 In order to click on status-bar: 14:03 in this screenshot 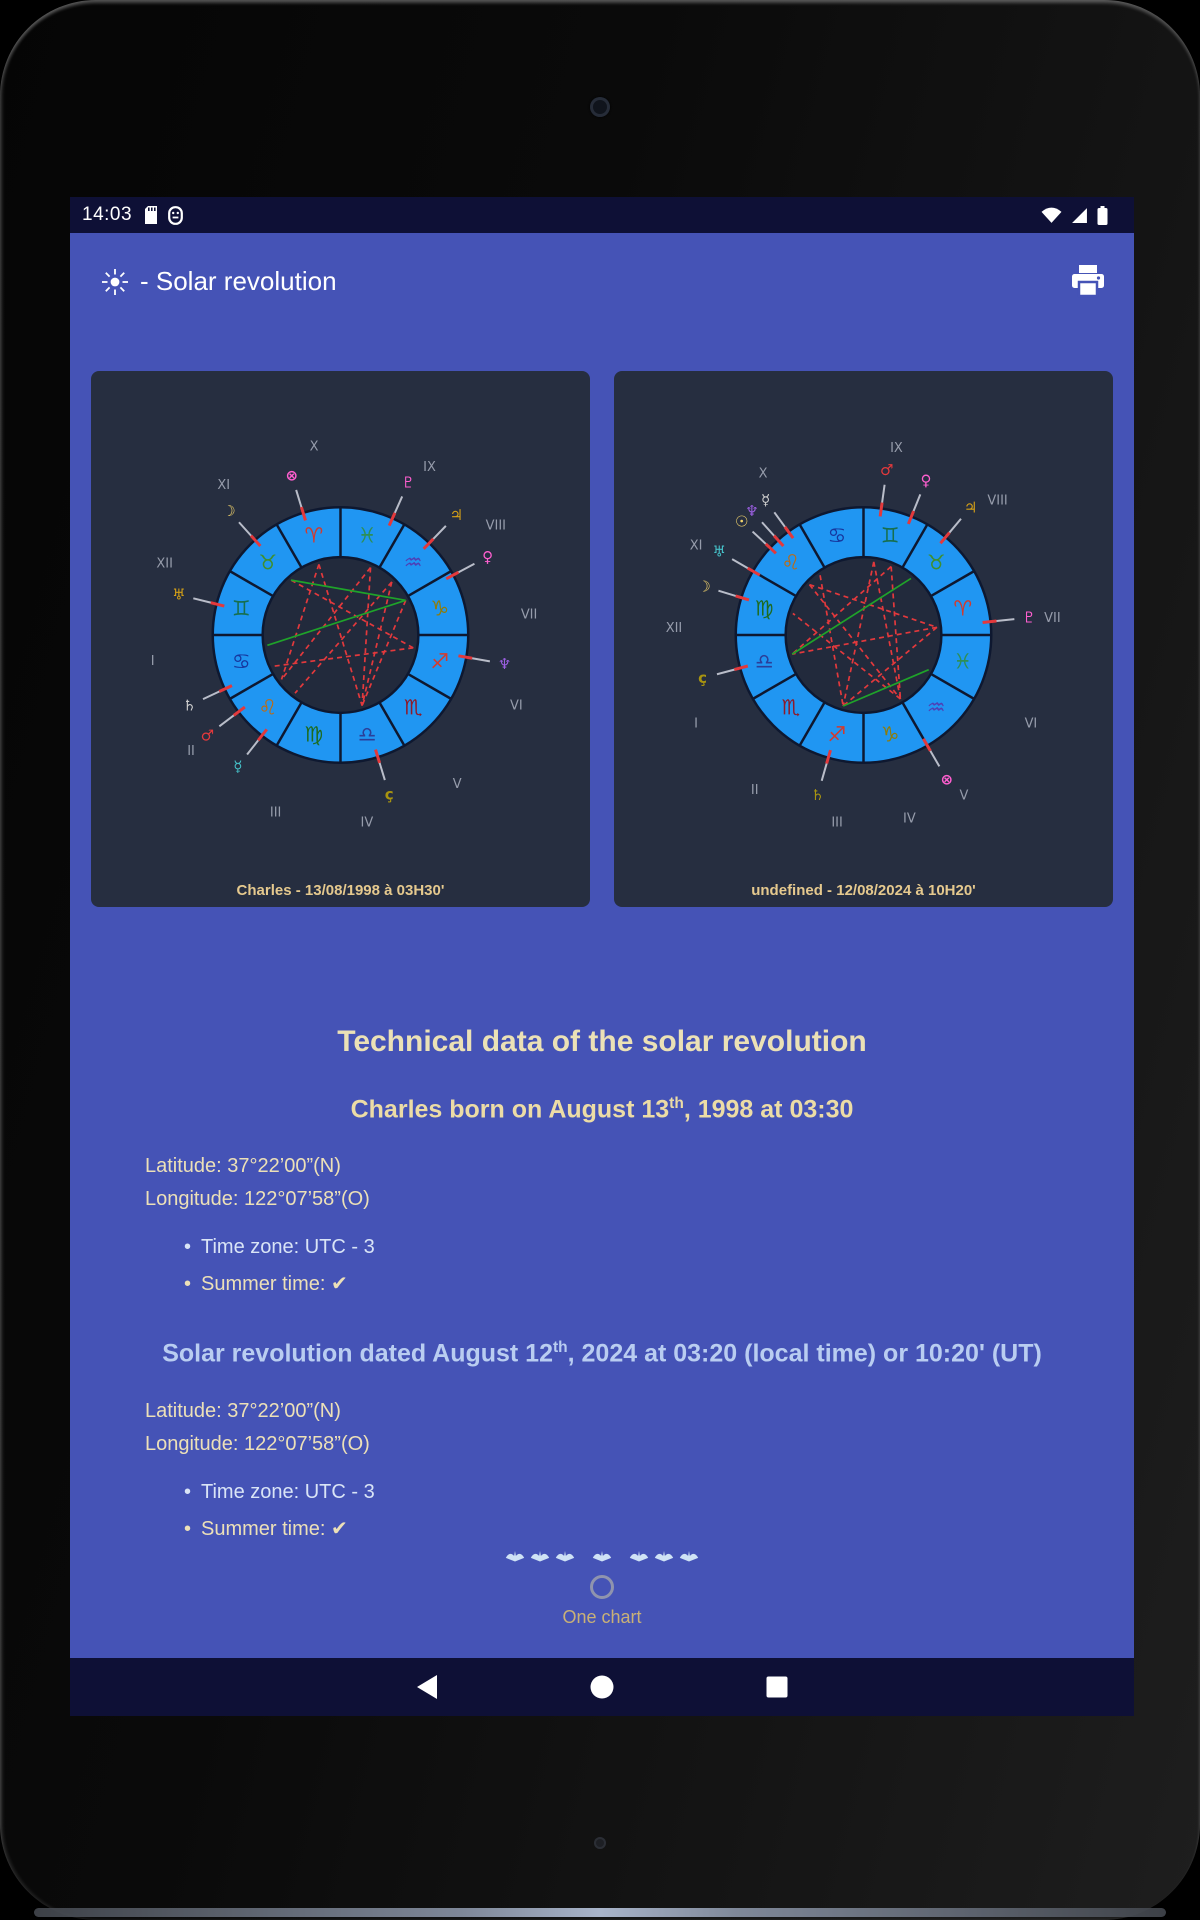, I will do `click(602, 215)`.